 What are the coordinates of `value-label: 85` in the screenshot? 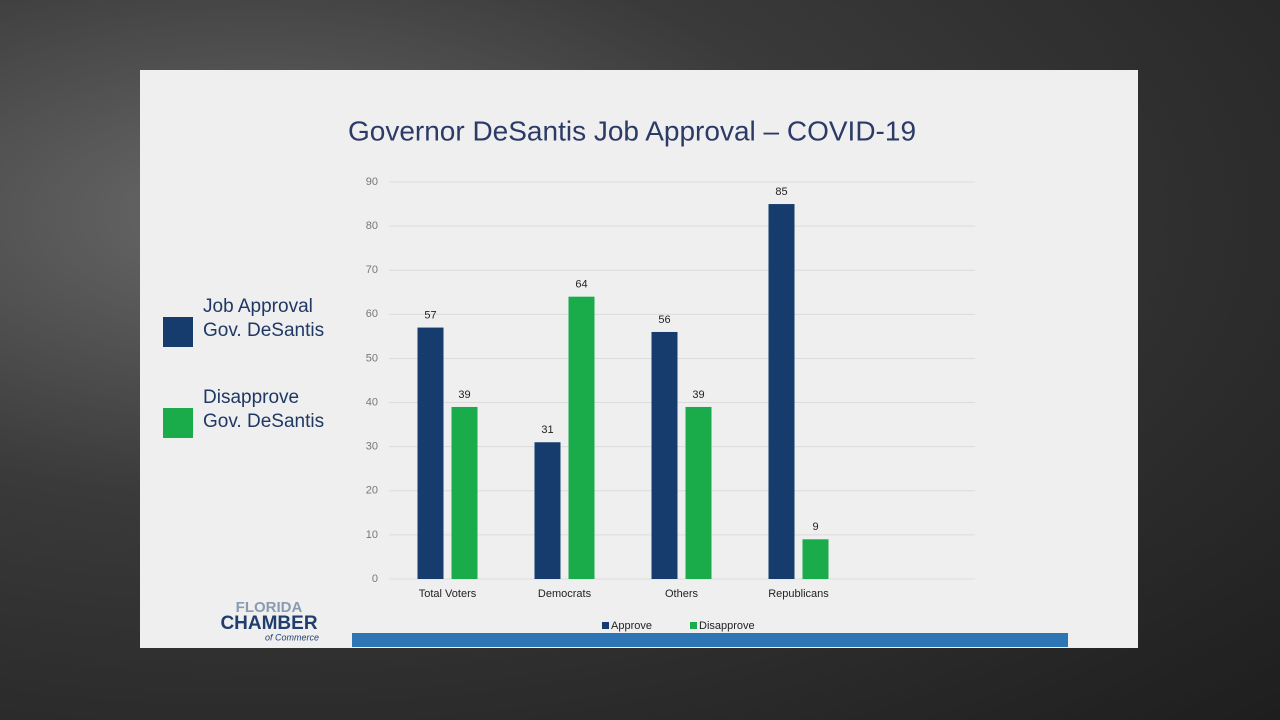 It's located at (781, 192).